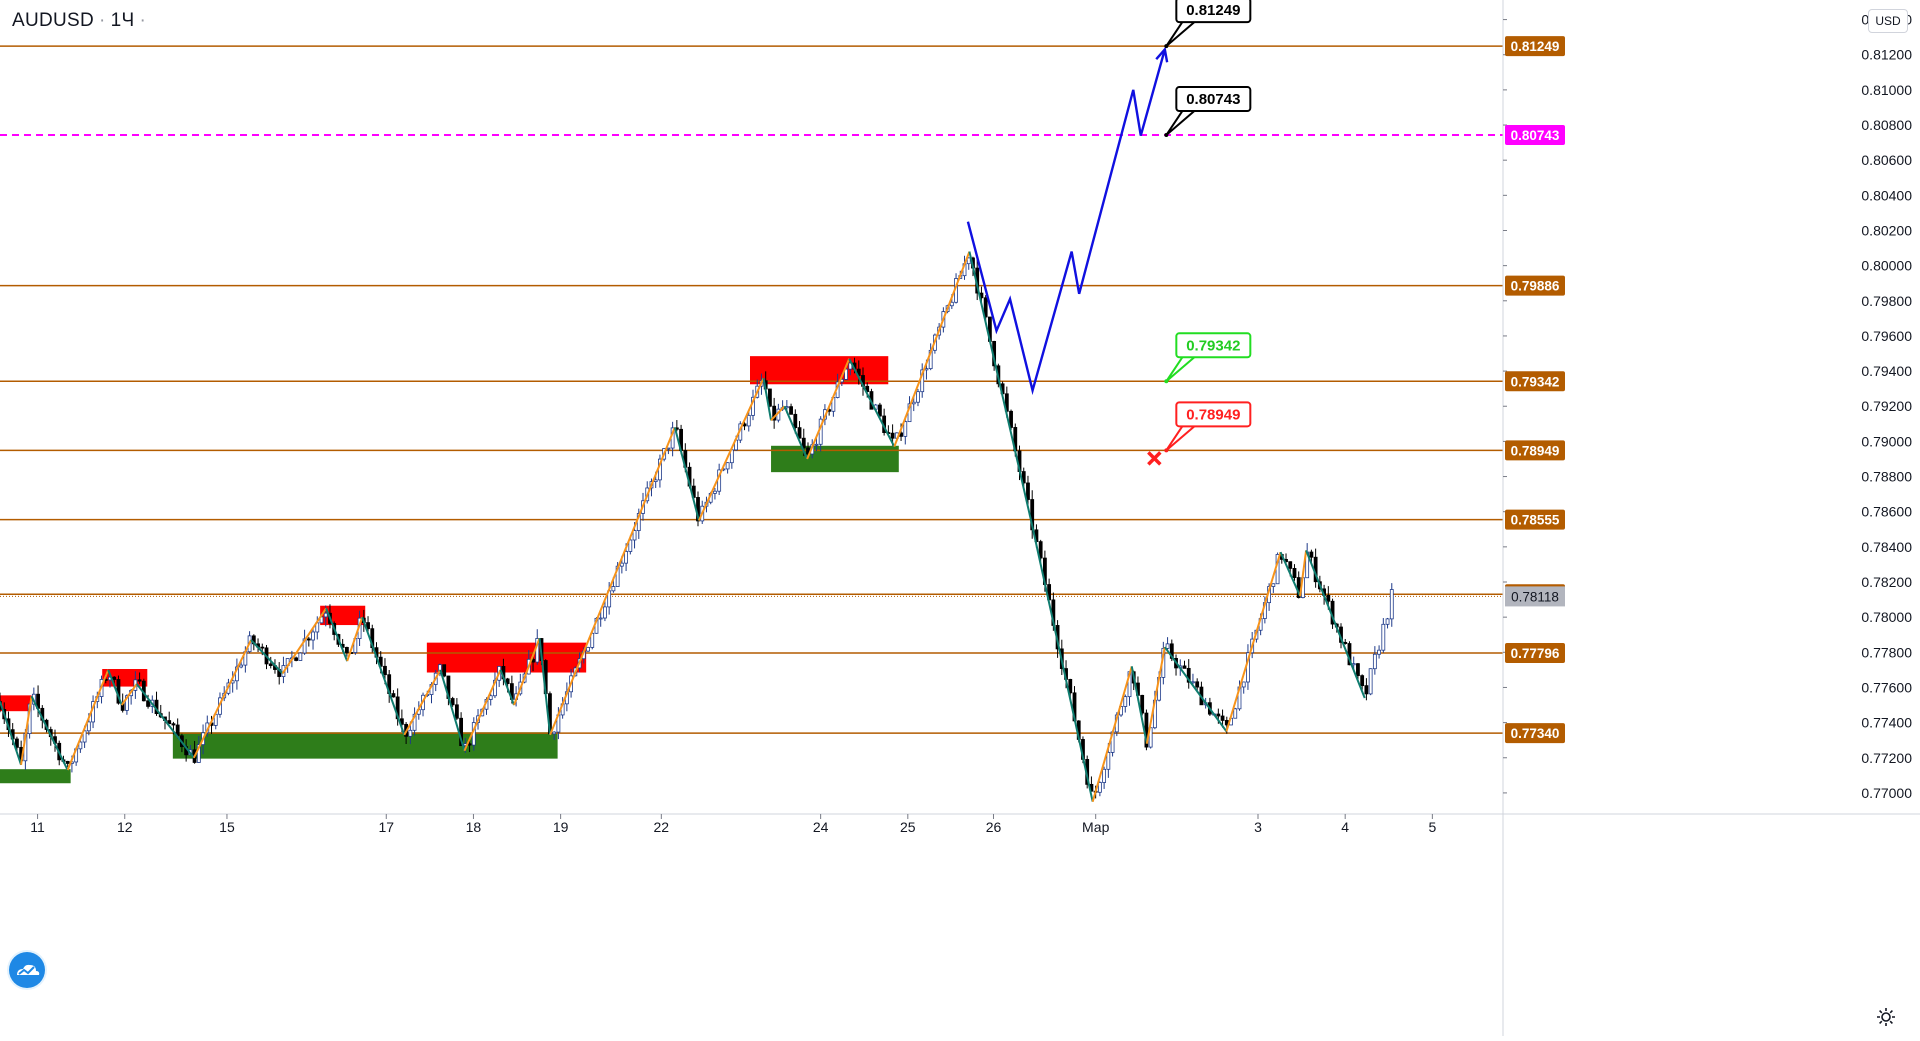 This screenshot has height=1041, width=1920. Describe the element at coordinates (1886, 230) in the screenshot. I see `price-tick-label: 0.80200` at that location.